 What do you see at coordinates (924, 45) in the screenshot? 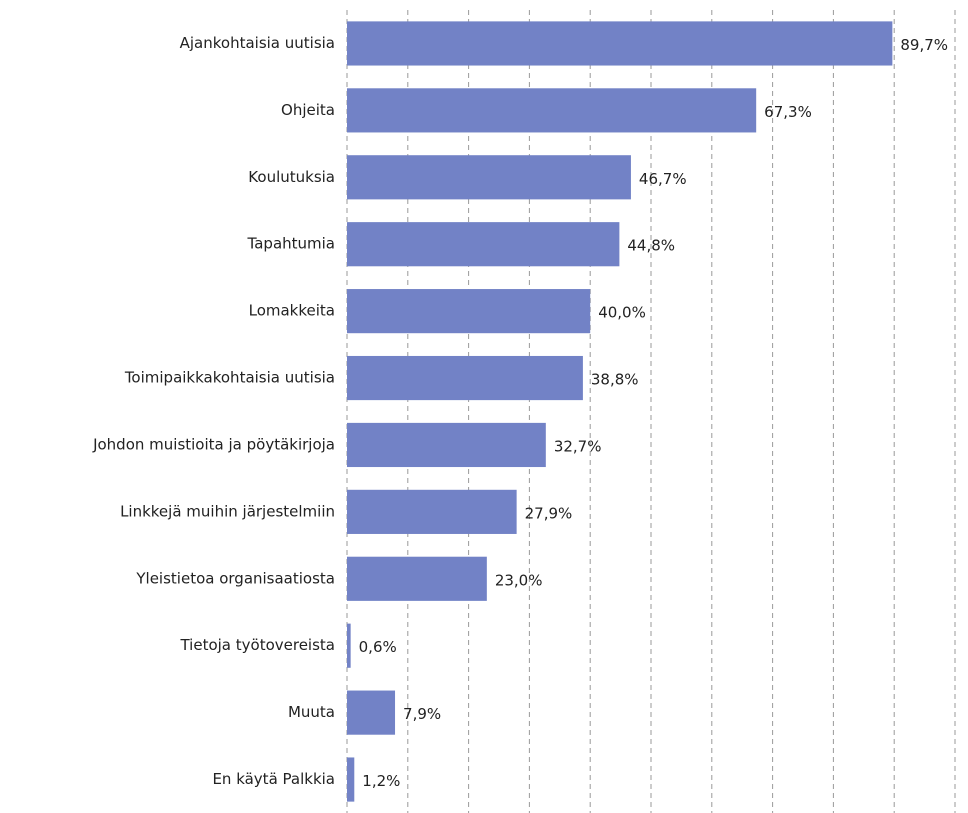
I see `value-label: 89,7%` at bounding box center [924, 45].